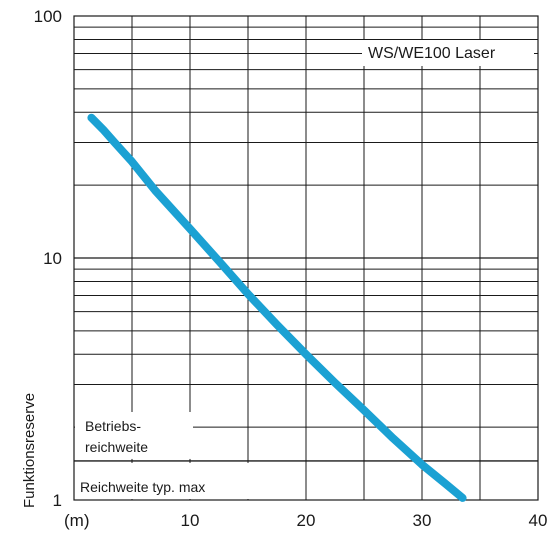 The image size is (552, 533). Describe the element at coordinates (432, 53) in the screenshot. I see `chart-title: WS/WE100 Laser` at that location.